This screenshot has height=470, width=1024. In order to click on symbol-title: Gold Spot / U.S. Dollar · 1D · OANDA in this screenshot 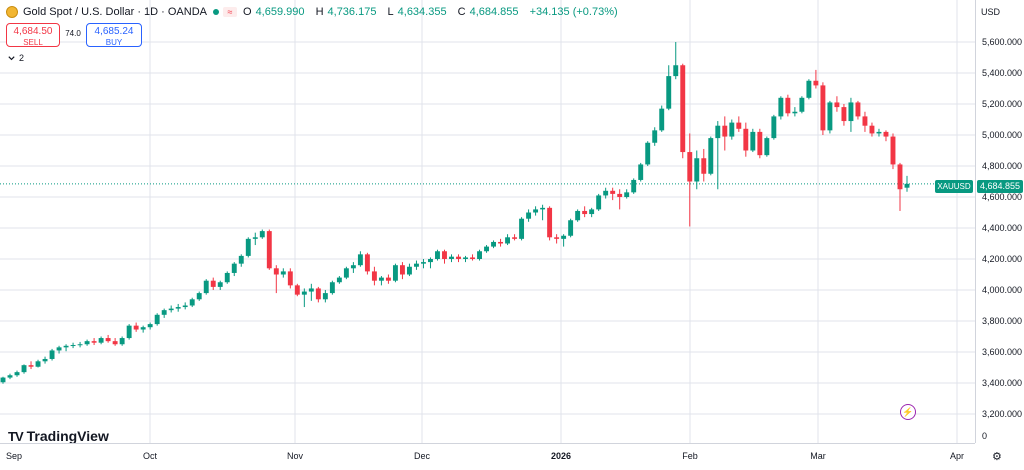, I will do `click(115, 12)`.